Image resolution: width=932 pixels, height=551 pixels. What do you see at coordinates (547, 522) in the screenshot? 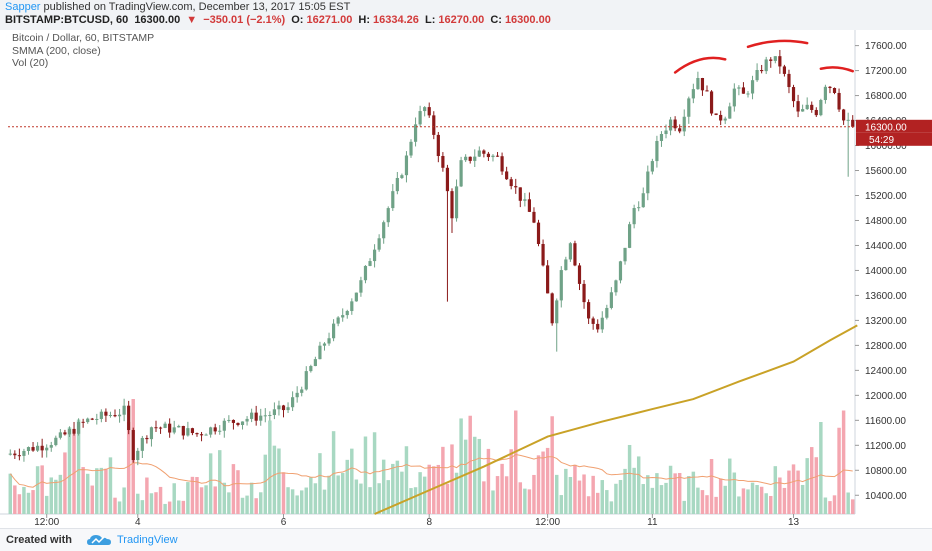
I see `x-tick-label: 12:00` at bounding box center [547, 522].